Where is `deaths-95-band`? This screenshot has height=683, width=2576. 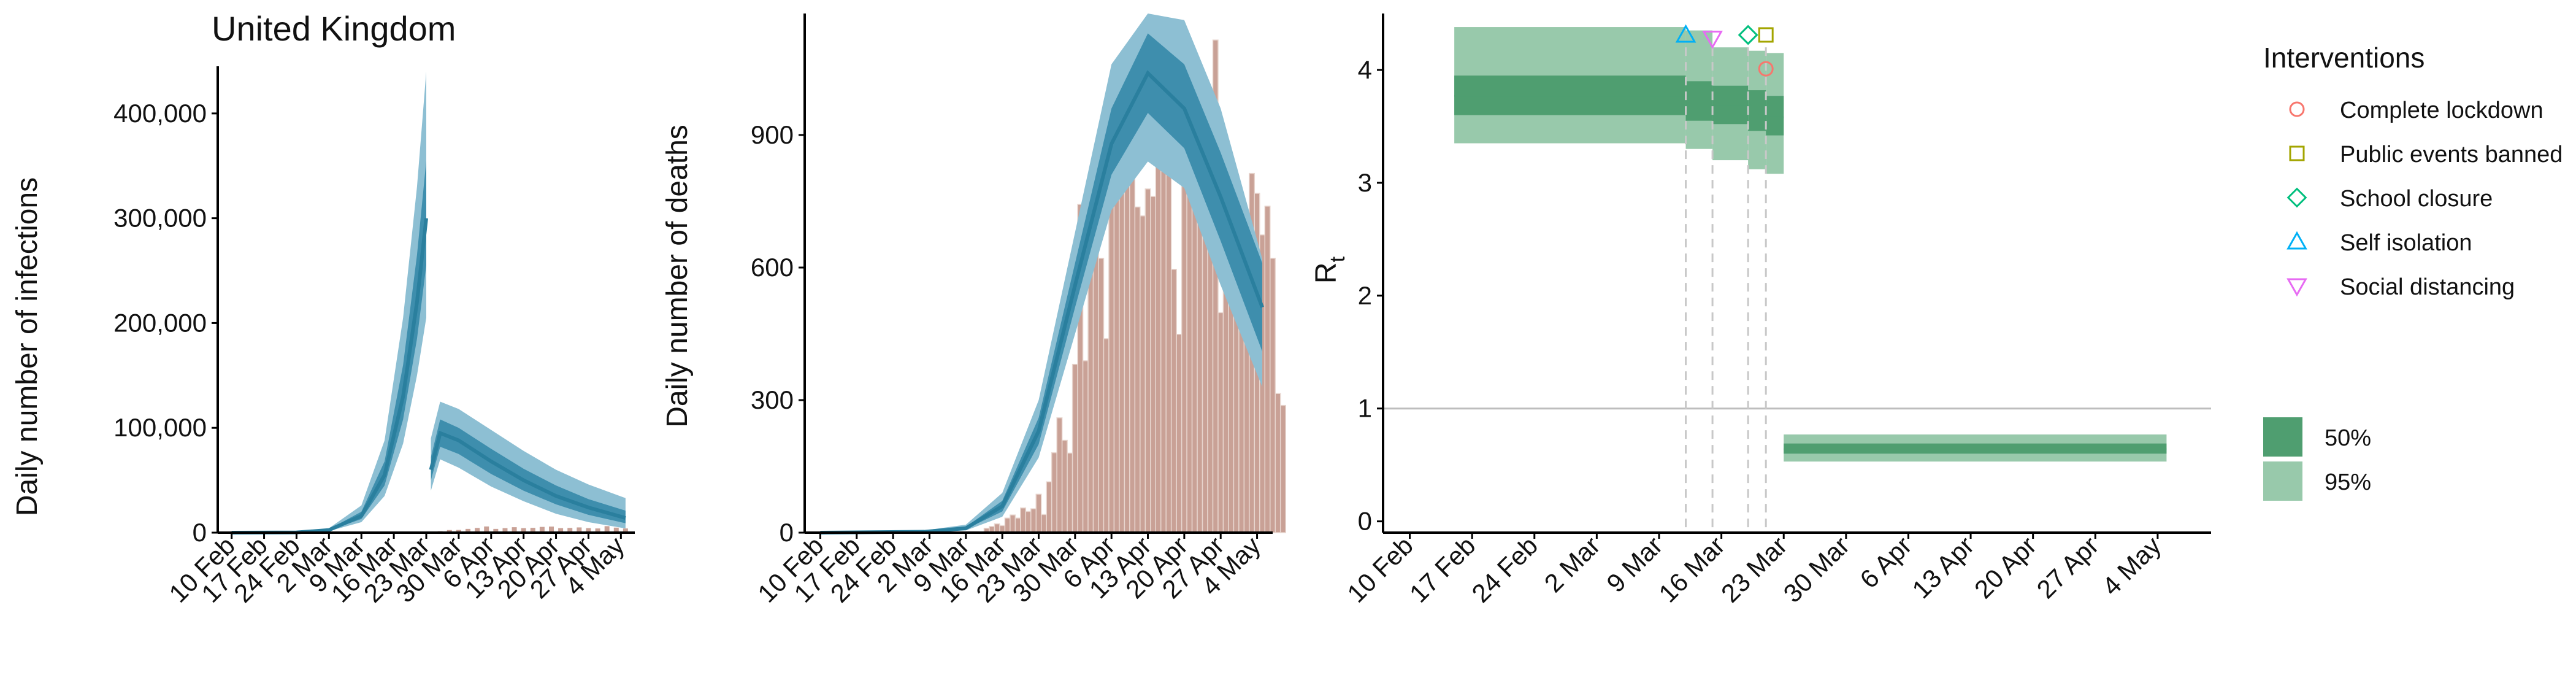
deaths-95-band is located at coordinates (1041, 273).